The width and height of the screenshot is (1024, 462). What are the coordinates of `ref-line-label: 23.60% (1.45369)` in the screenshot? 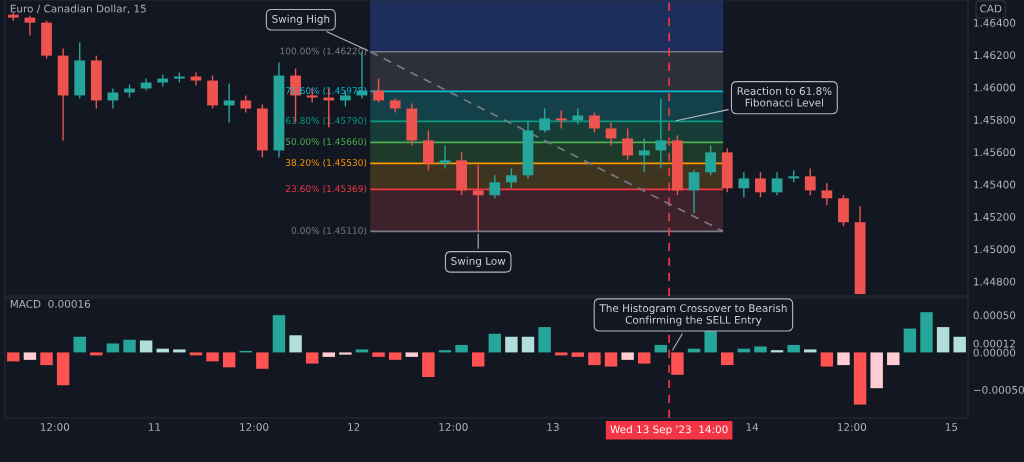 It's located at (326, 189).